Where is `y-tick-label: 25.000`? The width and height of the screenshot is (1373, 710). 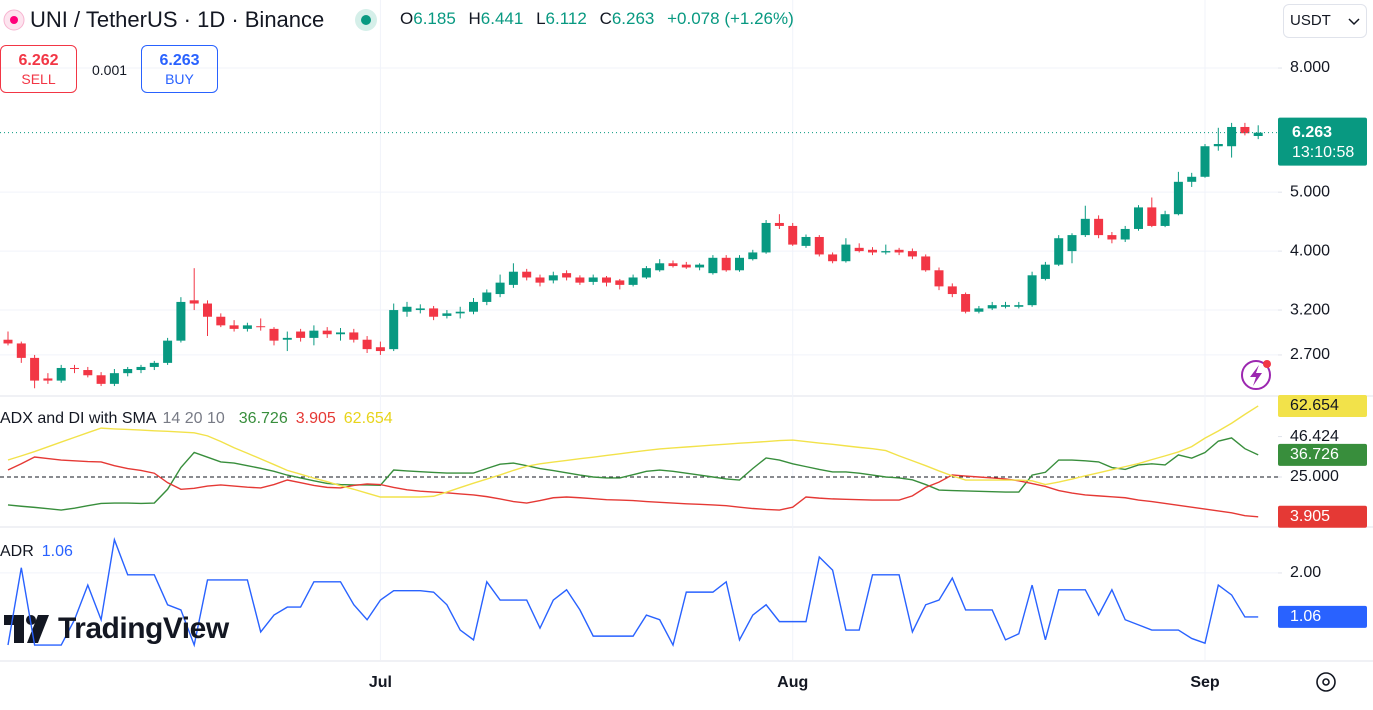
y-tick-label: 25.000 is located at coordinates (1314, 476).